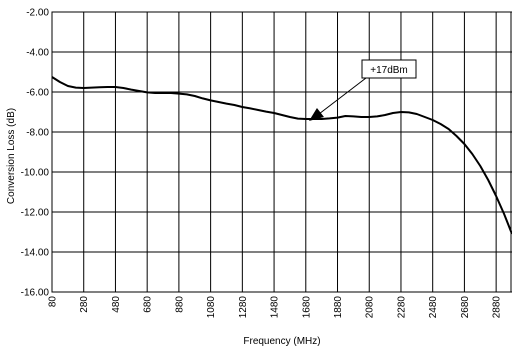 This screenshot has width=512, height=350. I want to click on x-tick-label: 1680, so click(306, 307).